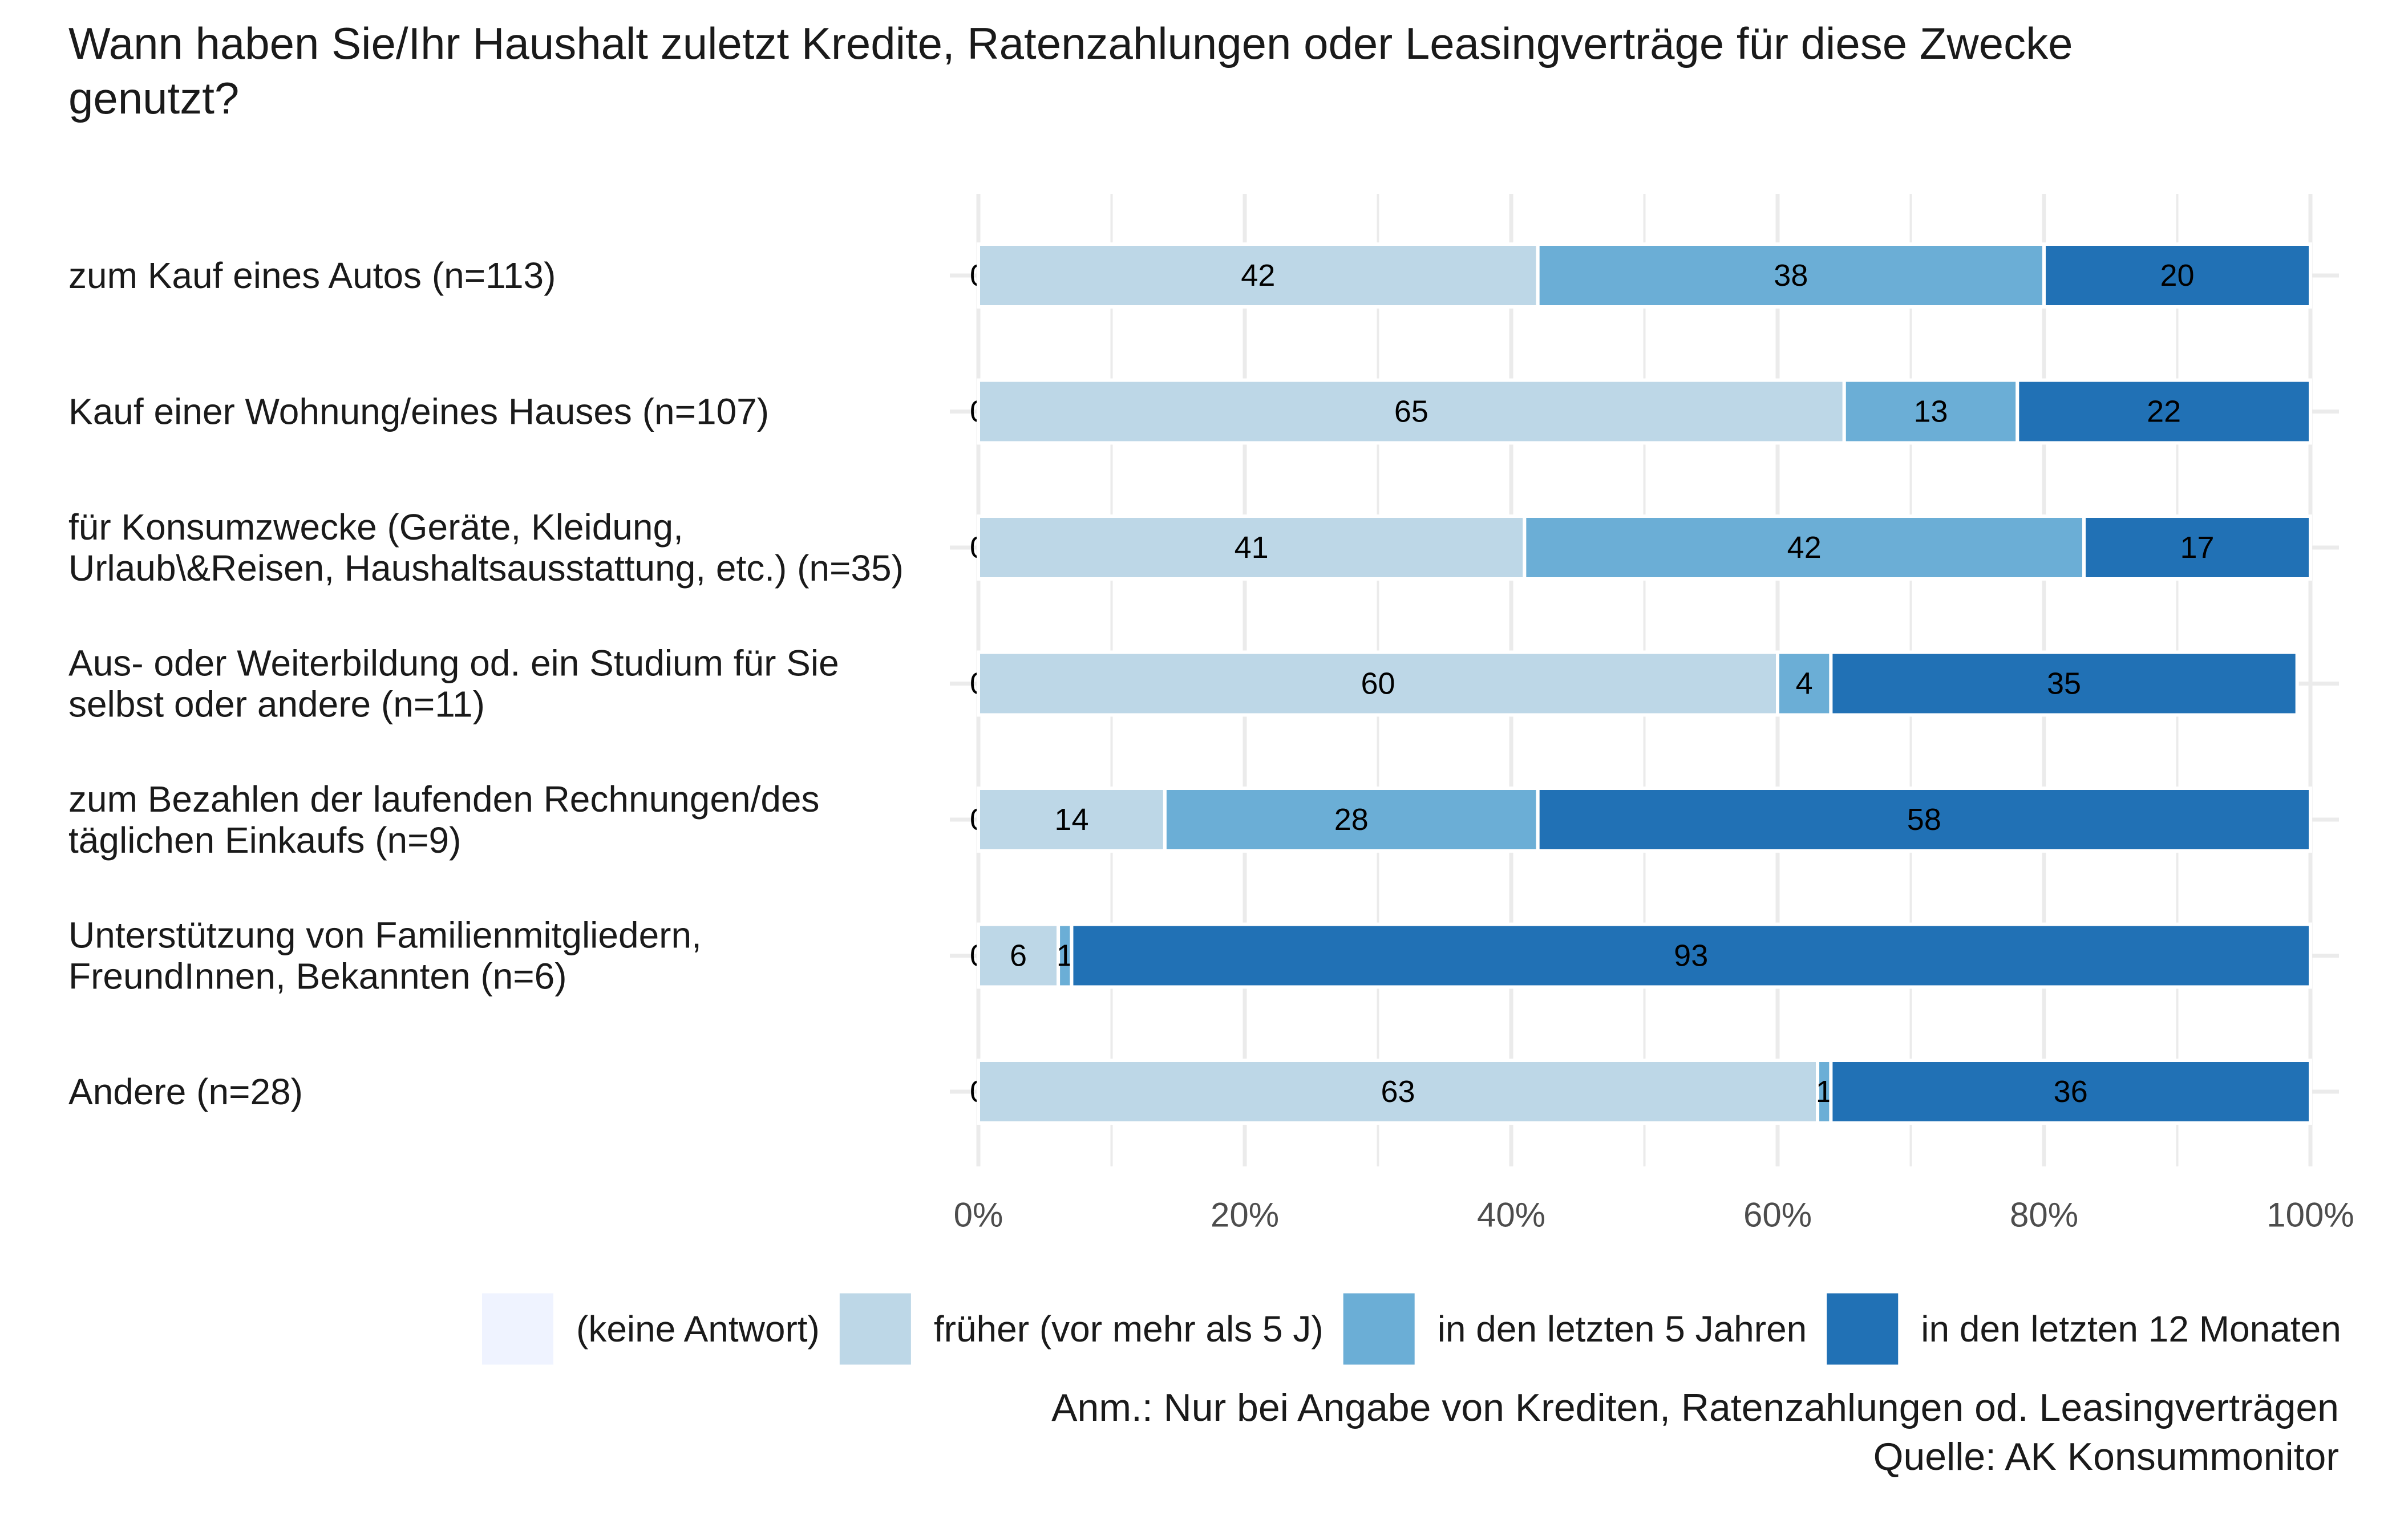 The width and height of the screenshot is (2396, 1540). What do you see at coordinates (978, 1215) in the screenshot?
I see `x-tick-label: 0%` at bounding box center [978, 1215].